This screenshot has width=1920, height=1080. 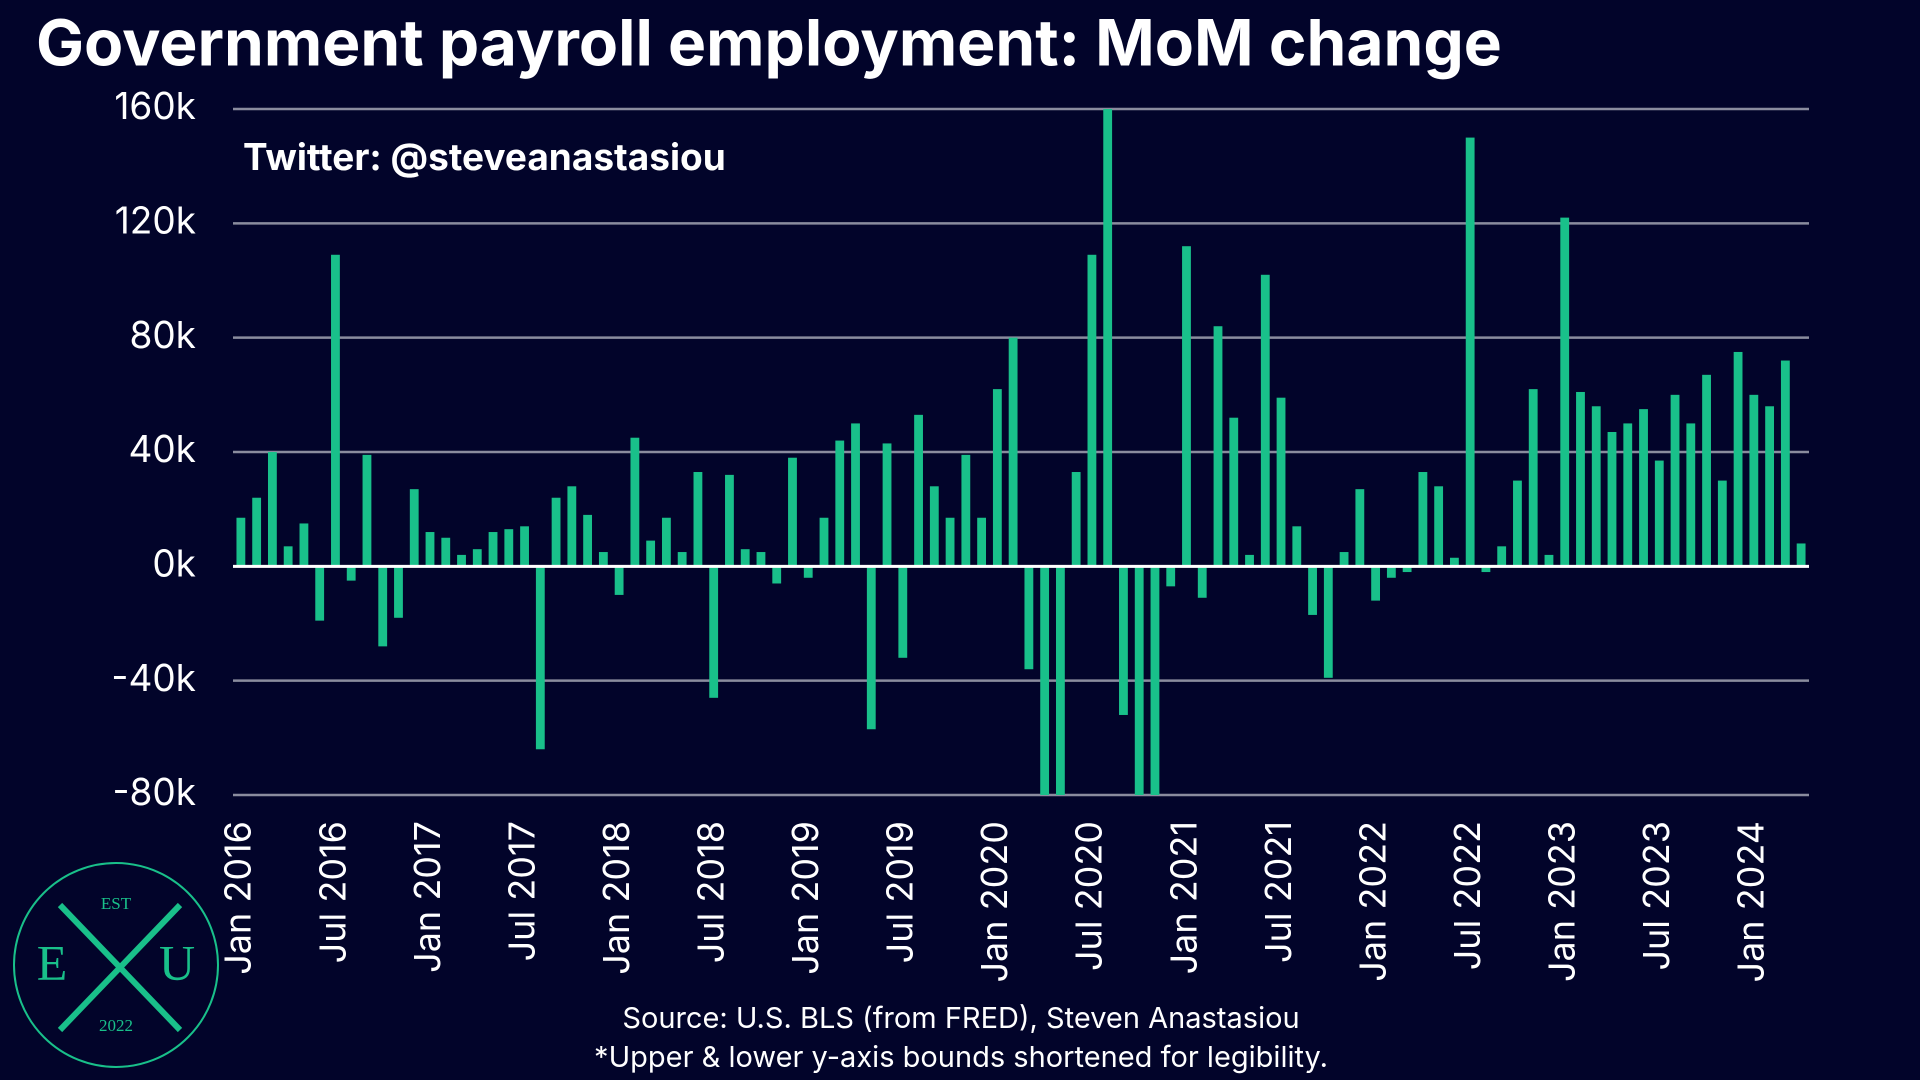 I want to click on x-tick-label: Jul 2019, so click(x=900, y=892).